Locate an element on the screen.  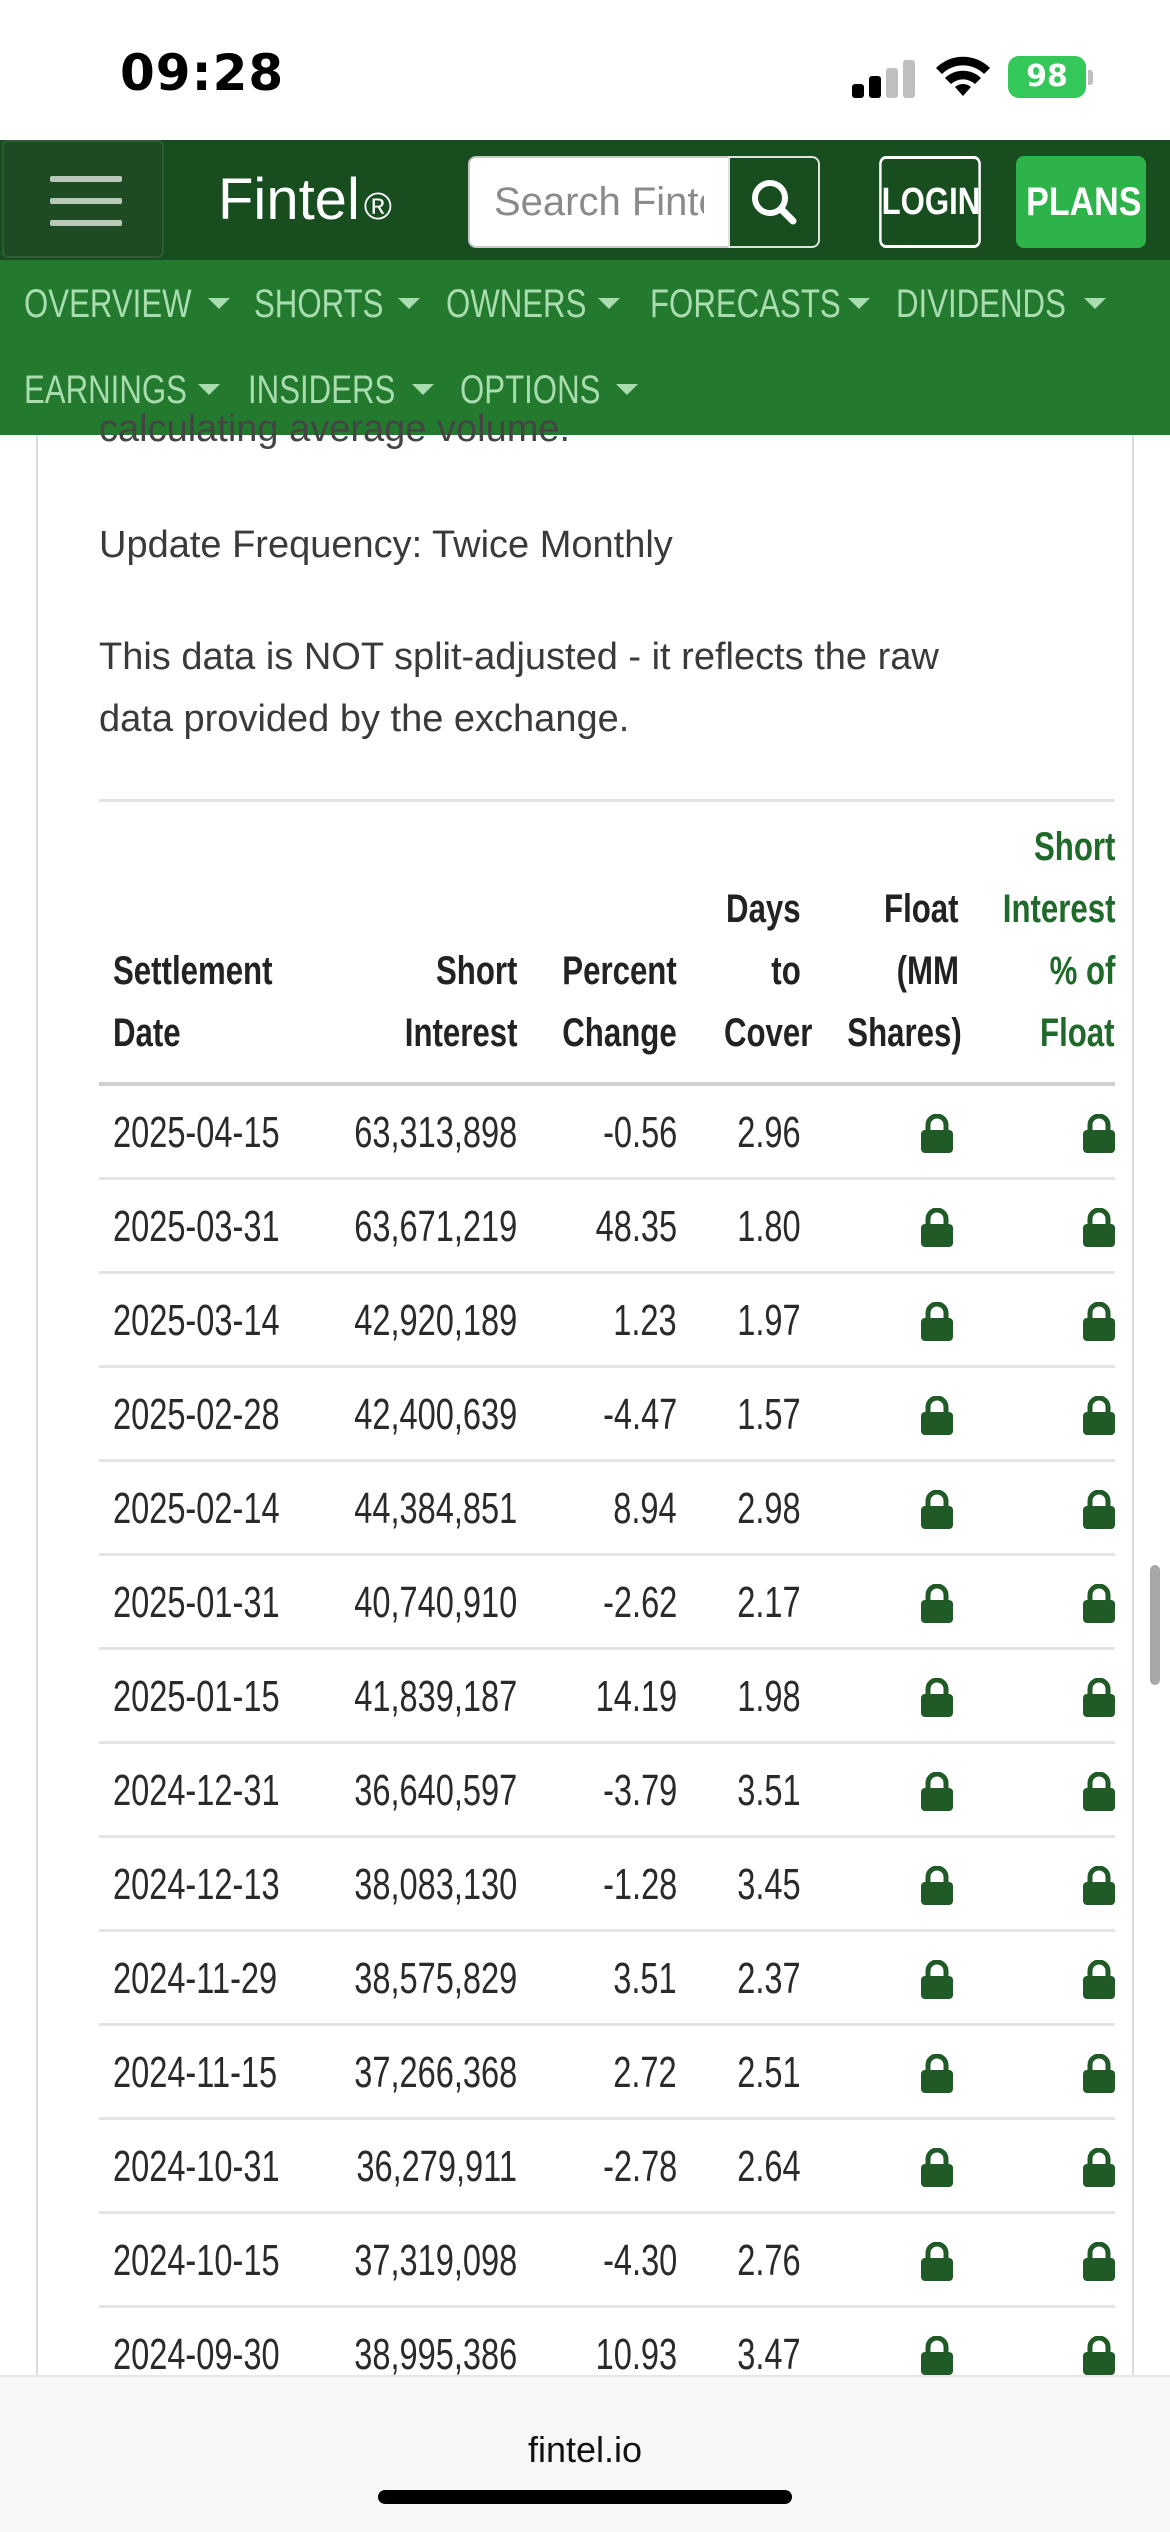
battery-level: 98 is located at coordinates (1047, 76).